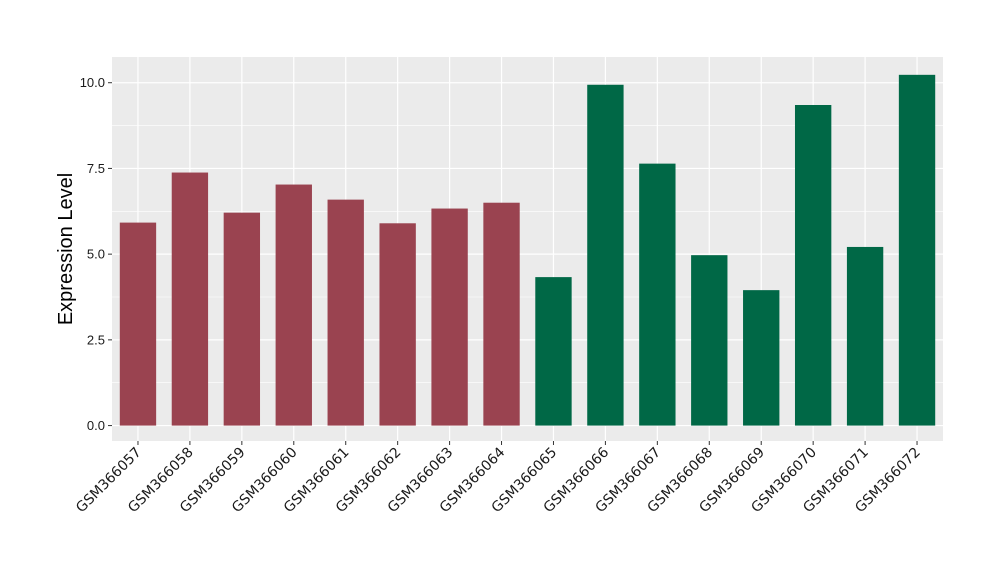 The height and width of the screenshot is (580, 1000). I want to click on bar-GSM366057, so click(138, 324).